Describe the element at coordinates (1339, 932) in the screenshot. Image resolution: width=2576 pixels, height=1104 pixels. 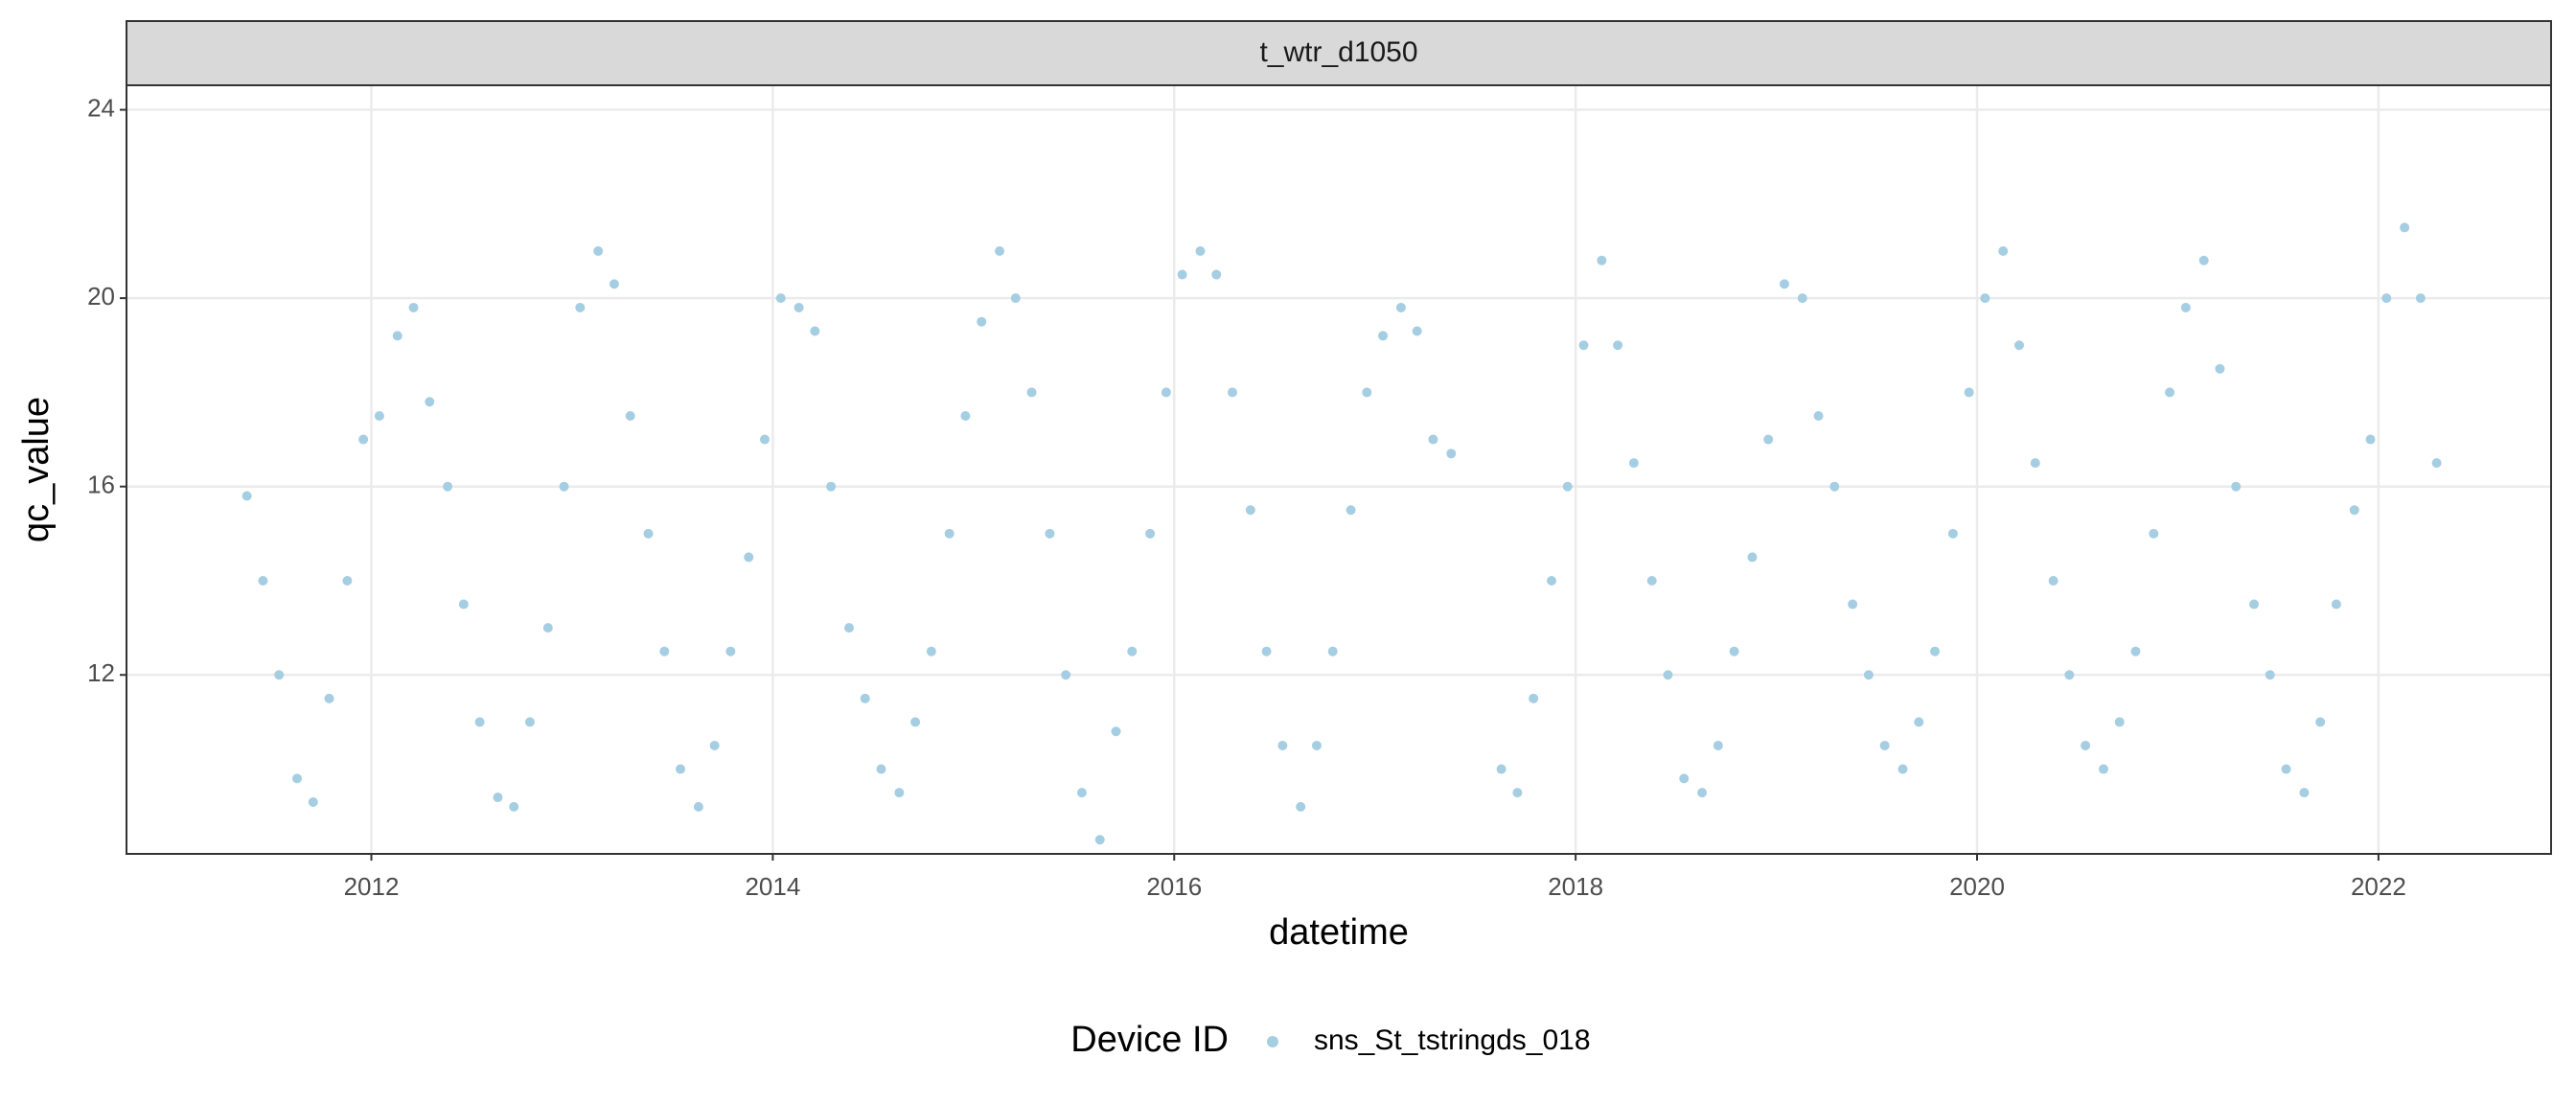
I see `x-axis-title: datetime` at that location.